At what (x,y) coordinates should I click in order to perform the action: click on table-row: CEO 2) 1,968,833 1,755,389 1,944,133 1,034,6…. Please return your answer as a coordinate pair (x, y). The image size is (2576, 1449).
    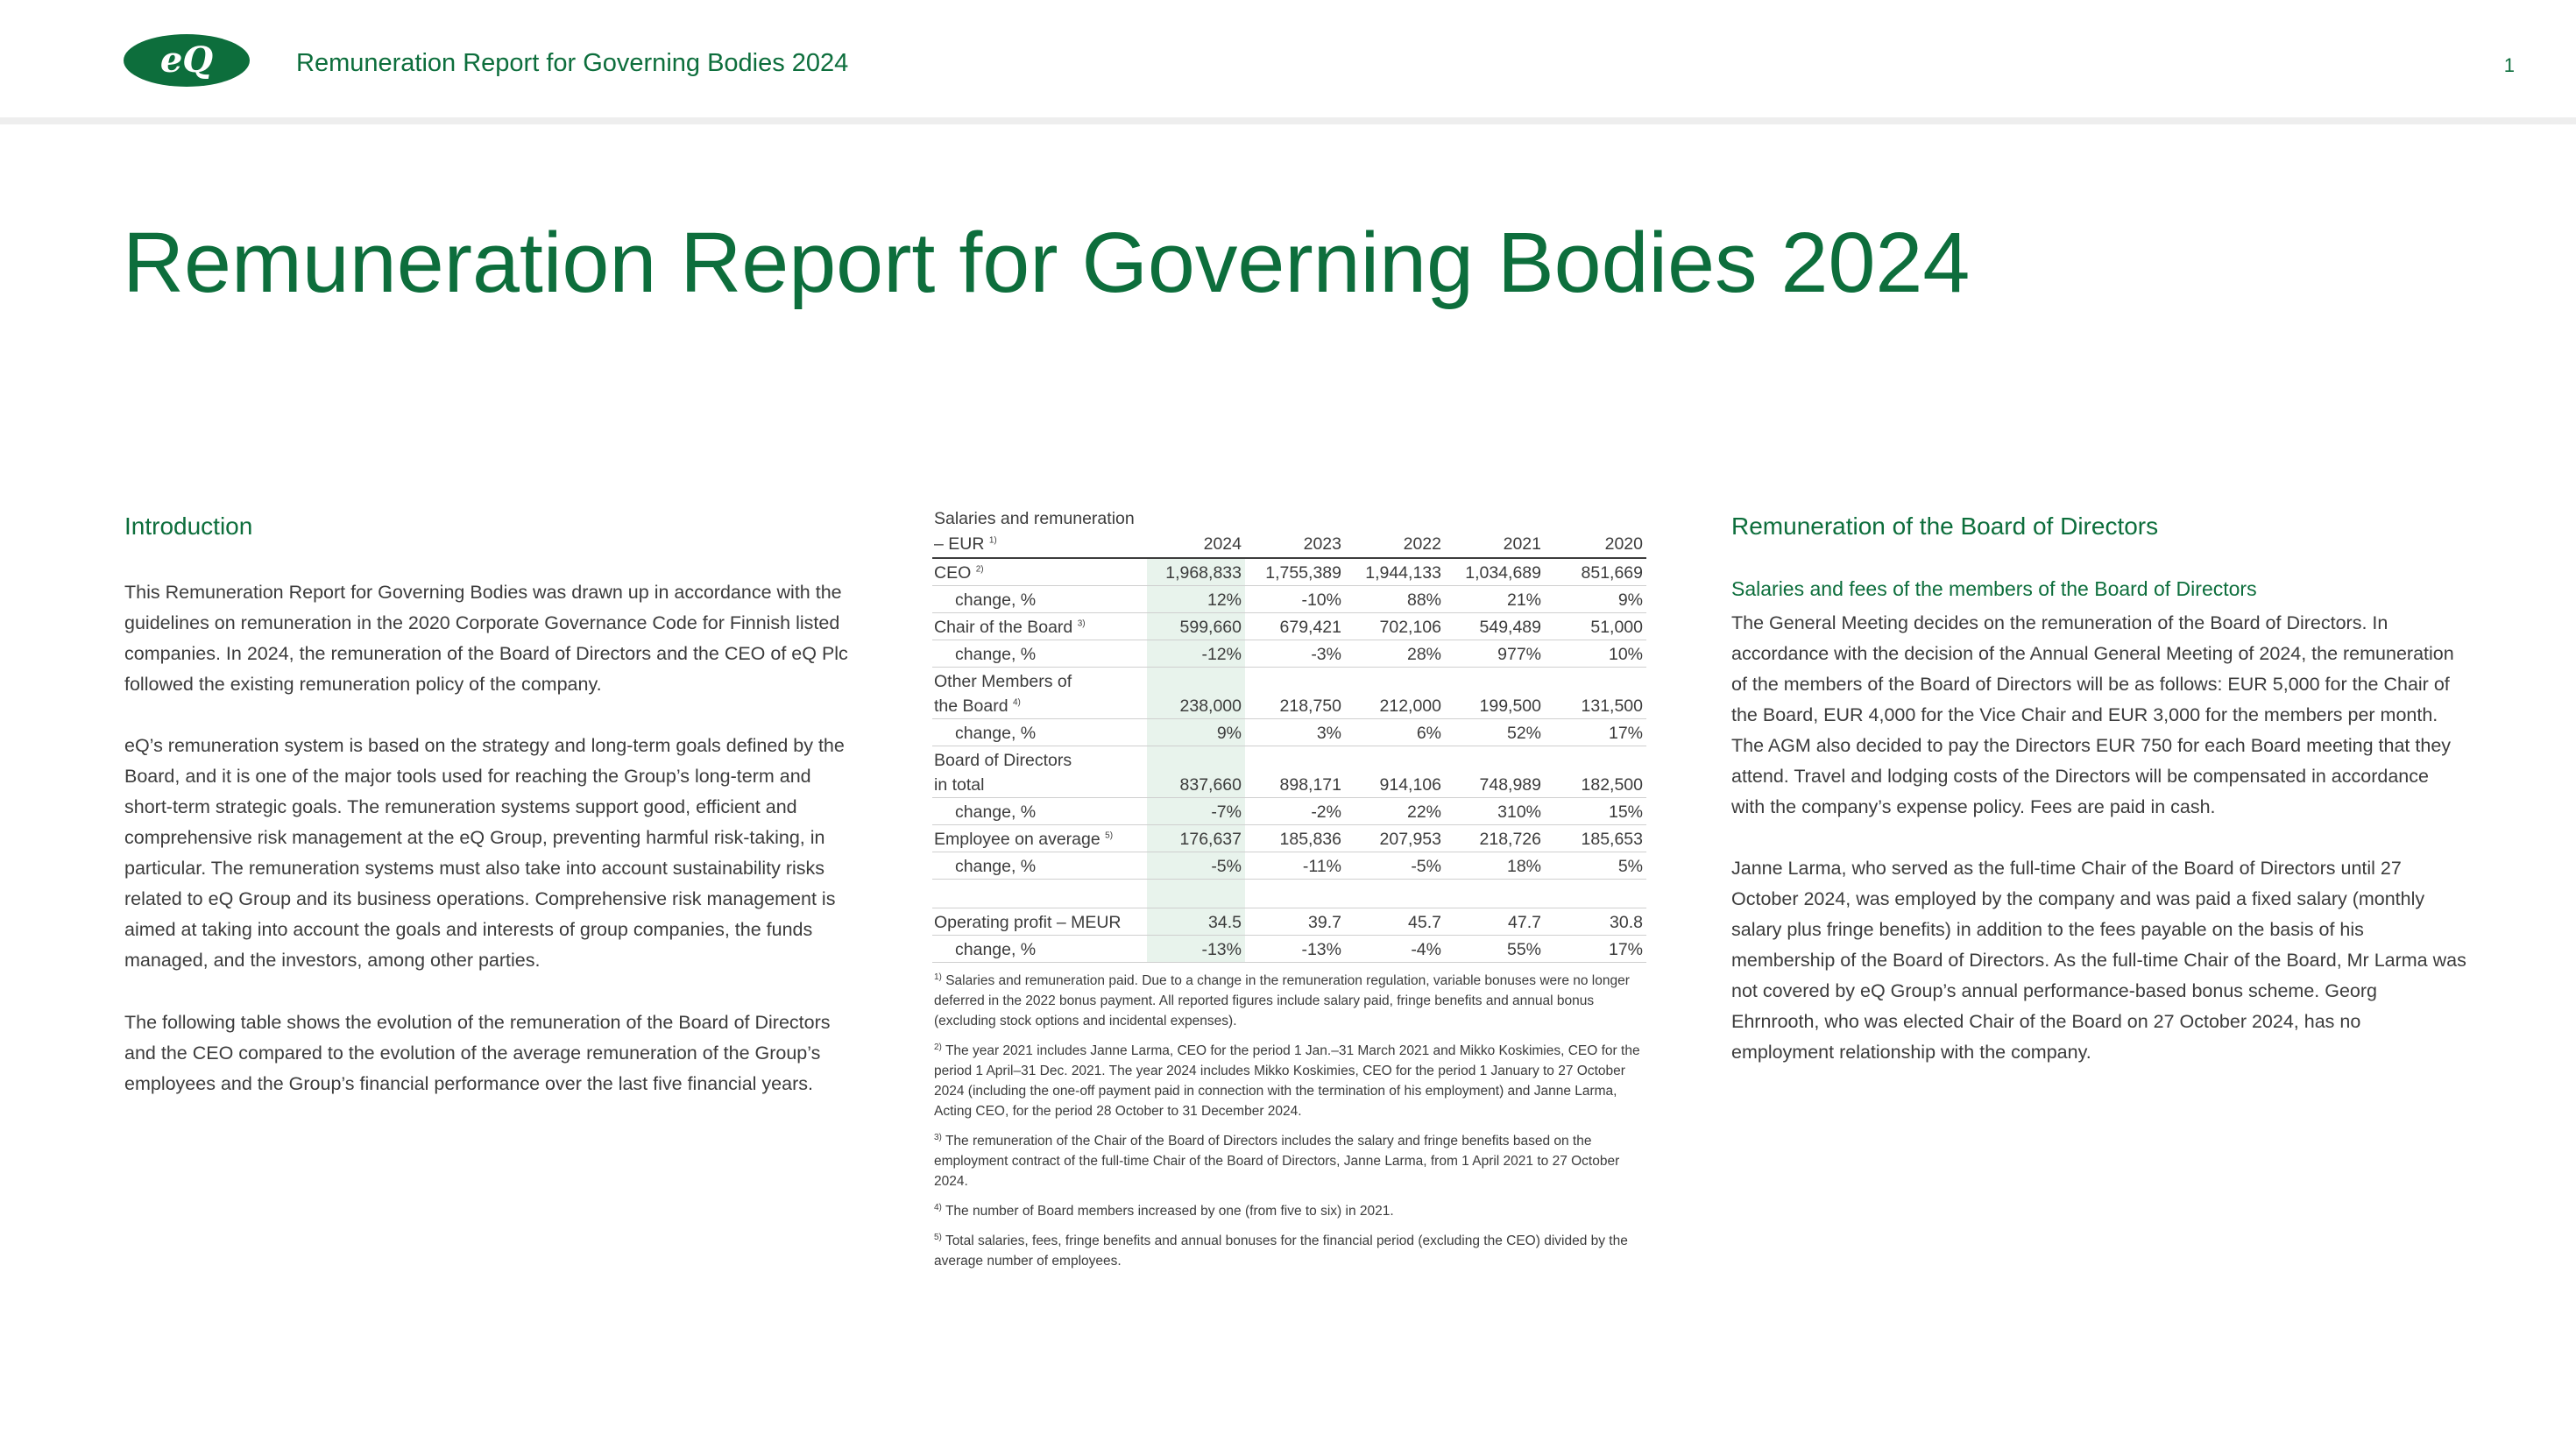
    Looking at the image, I should click on (1289, 572).